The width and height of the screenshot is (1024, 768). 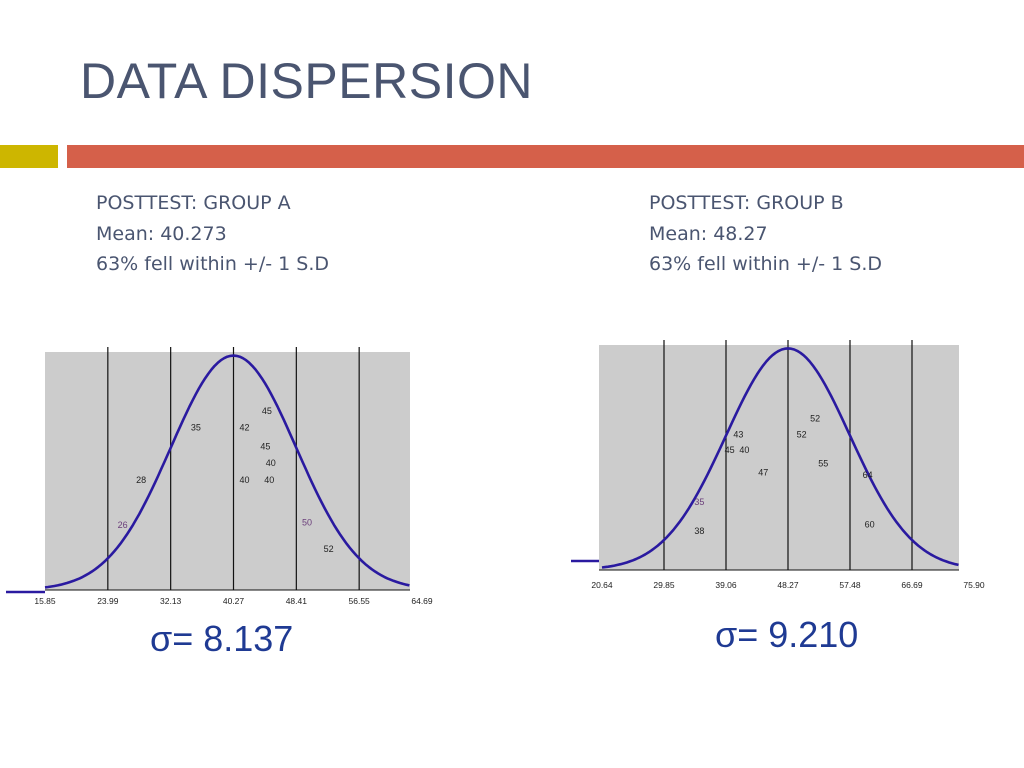 What do you see at coordinates (912, 585) in the screenshot?
I see `tick-label: 66.69` at bounding box center [912, 585].